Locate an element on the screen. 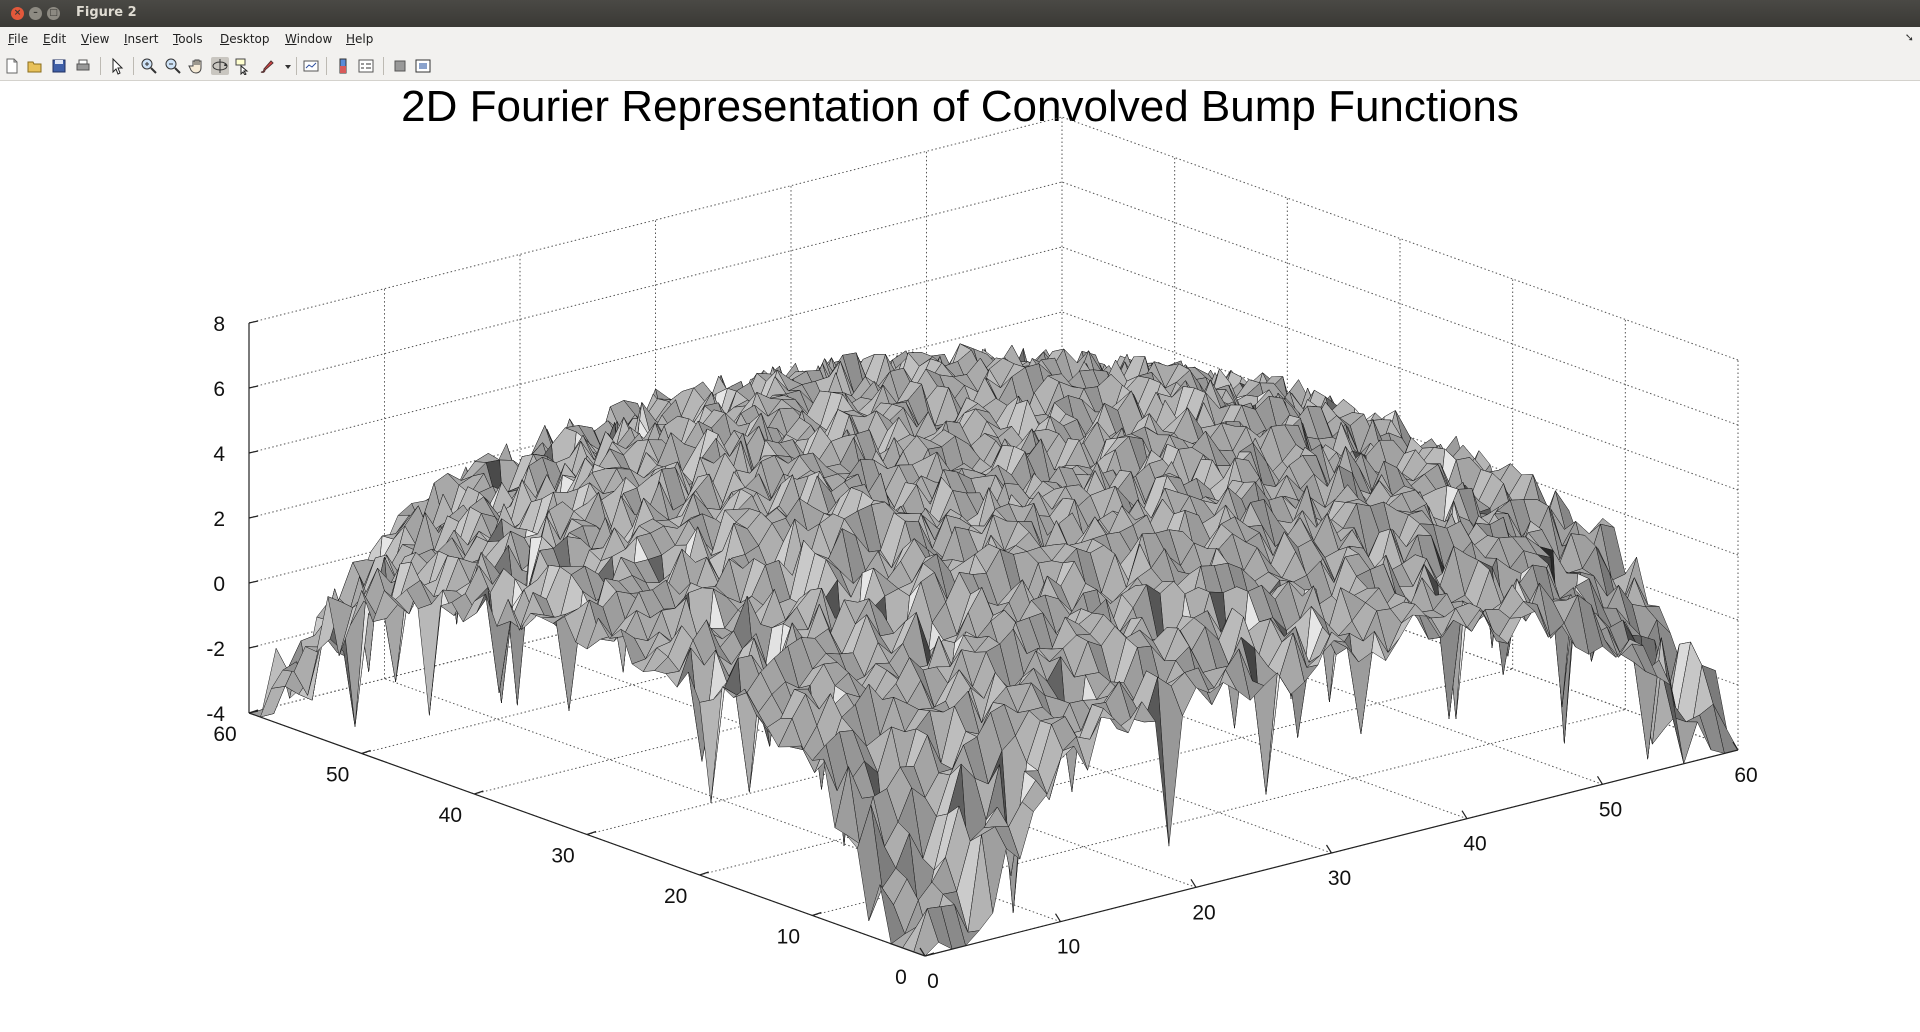 Image resolution: width=1920 pixels, height=1032 pixels. menu-tools: Tools is located at coordinates (188, 39).